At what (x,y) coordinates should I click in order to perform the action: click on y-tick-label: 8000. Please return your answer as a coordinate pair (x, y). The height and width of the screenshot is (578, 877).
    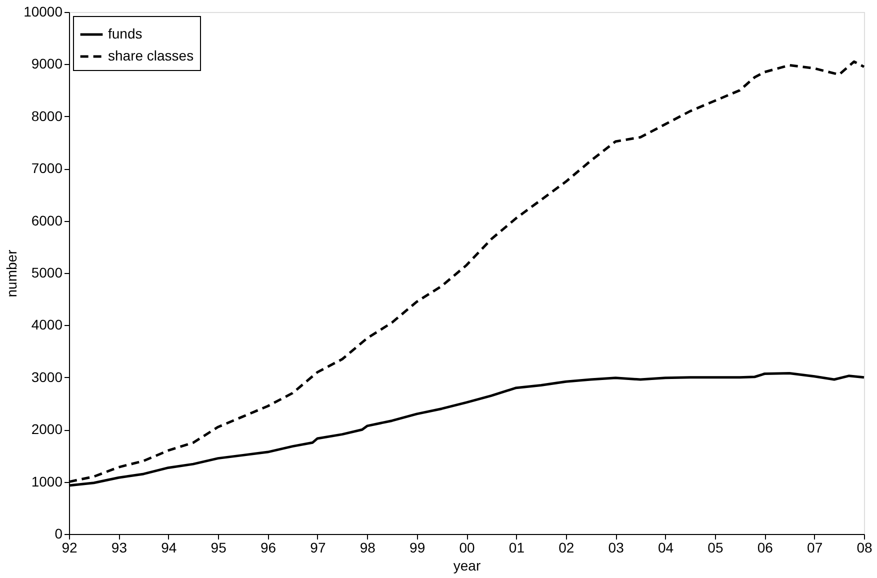
    Looking at the image, I should click on (47, 116).